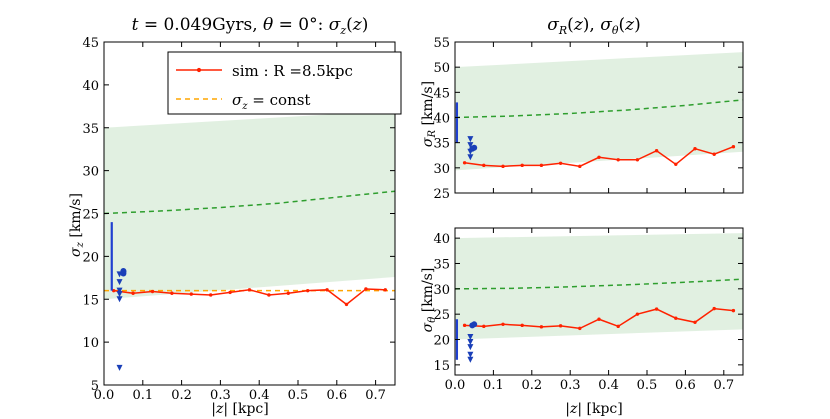 This screenshot has height=419, width=830. Describe the element at coordinates (271, 101) in the screenshot. I see `legend-entry-const: σz = const` at that location.